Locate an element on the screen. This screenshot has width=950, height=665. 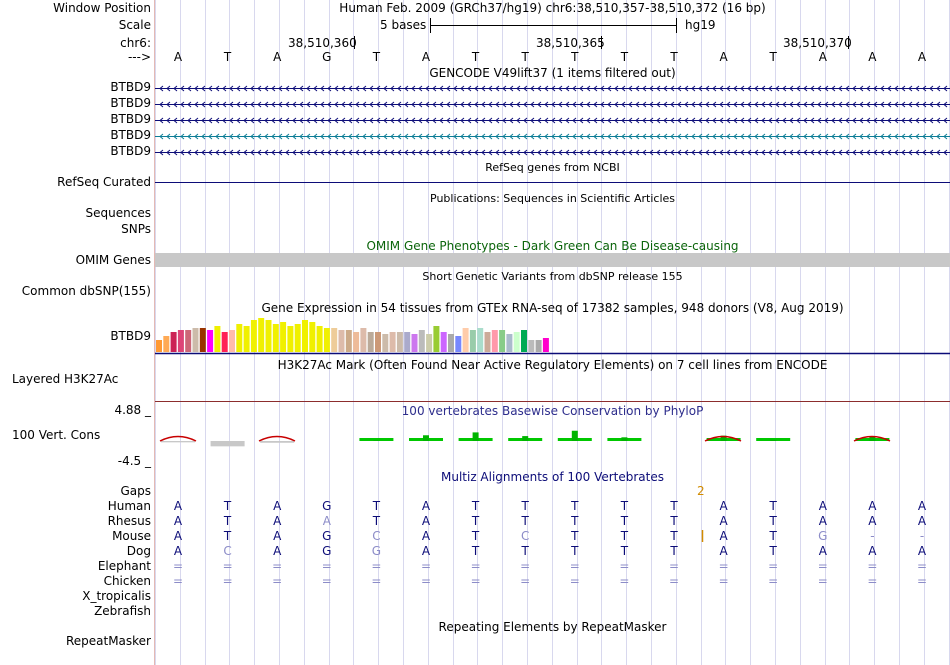
strand-arrow-label: ---> is located at coordinates (139, 57).